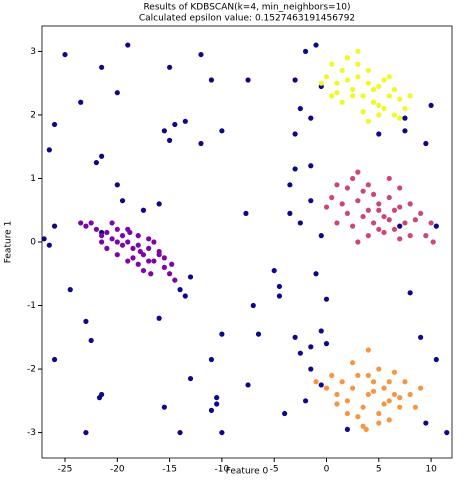 The width and height of the screenshot is (474, 483). I want to click on x-tick-label: 5, so click(379, 470).